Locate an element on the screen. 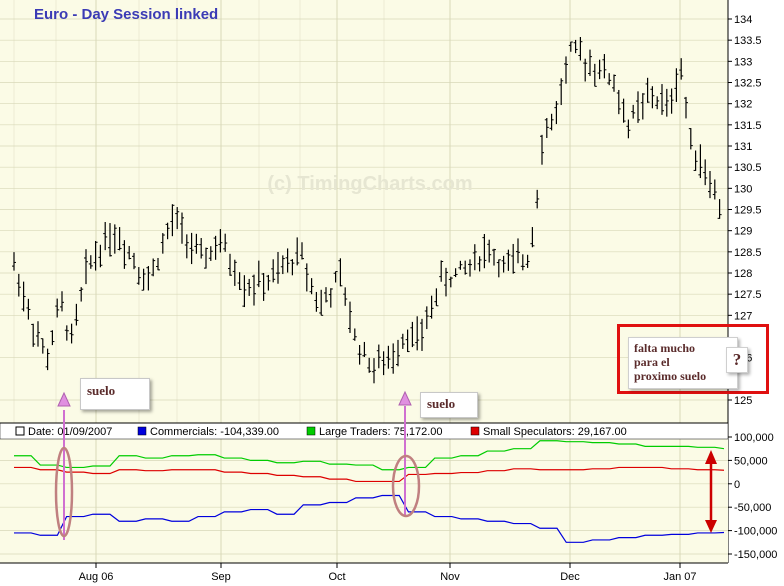 This screenshot has width=784, height=586. series-line-commercials is located at coordinates (369, 518).